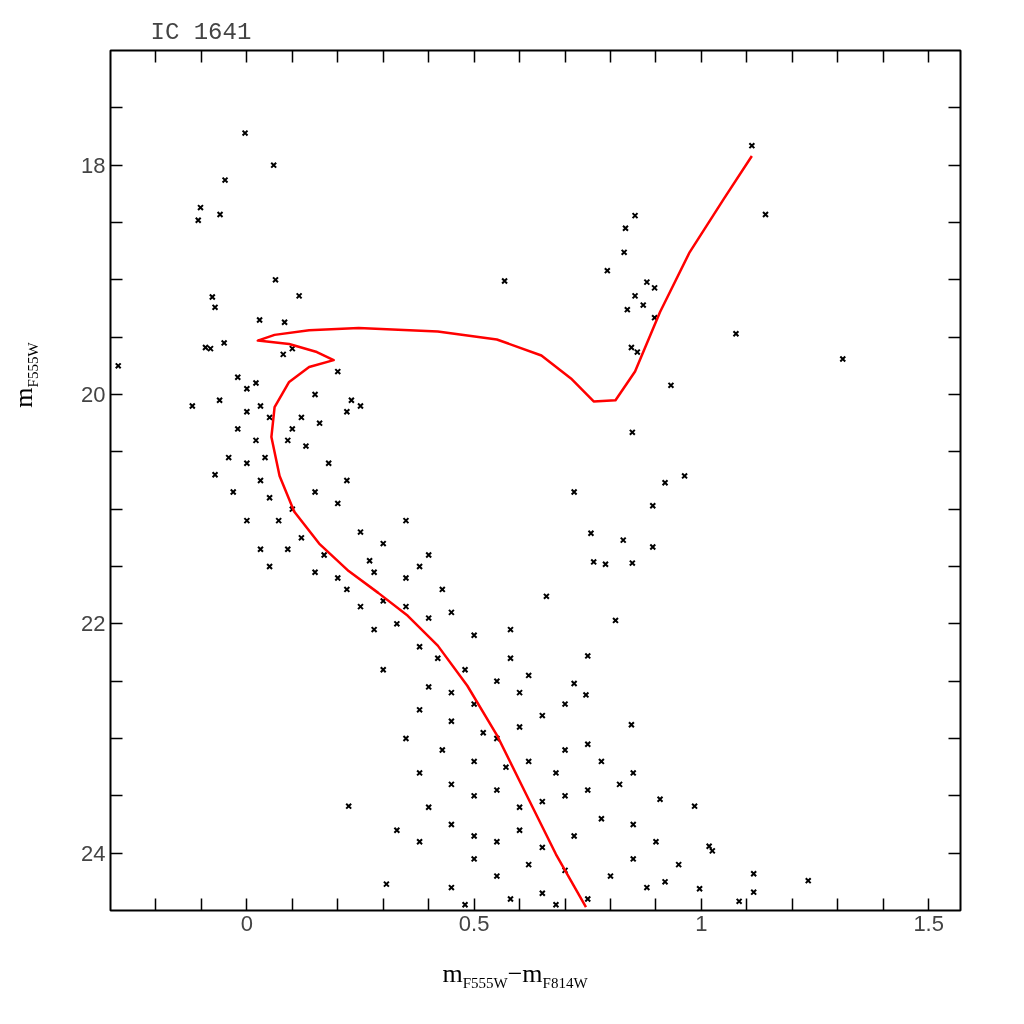 The width and height of the screenshot is (1024, 1024). What do you see at coordinates (701, 923) in the screenshot?
I see `x-tick-label: 1` at bounding box center [701, 923].